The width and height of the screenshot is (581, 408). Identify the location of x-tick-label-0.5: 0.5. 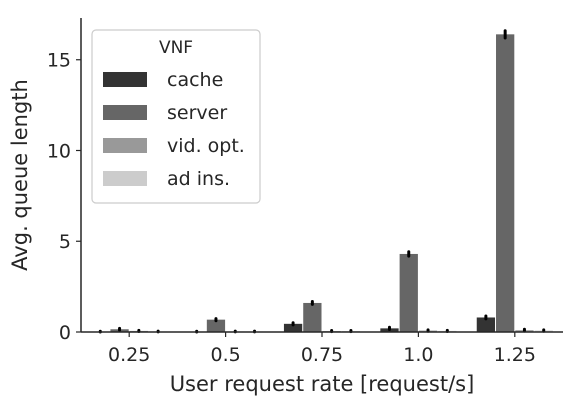
(225, 355).